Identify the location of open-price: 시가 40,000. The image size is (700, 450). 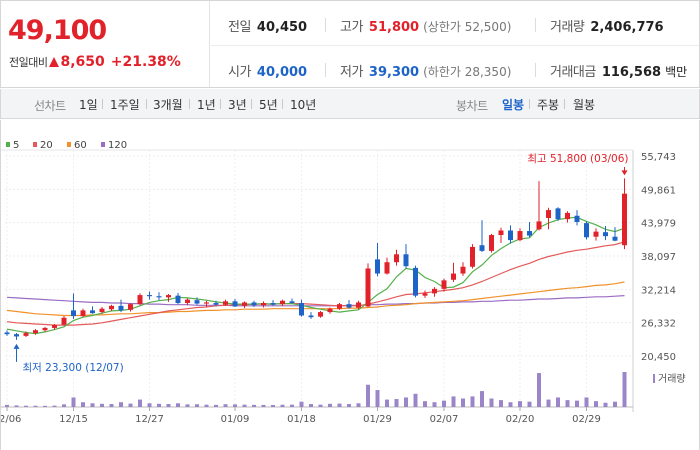
(267, 70).